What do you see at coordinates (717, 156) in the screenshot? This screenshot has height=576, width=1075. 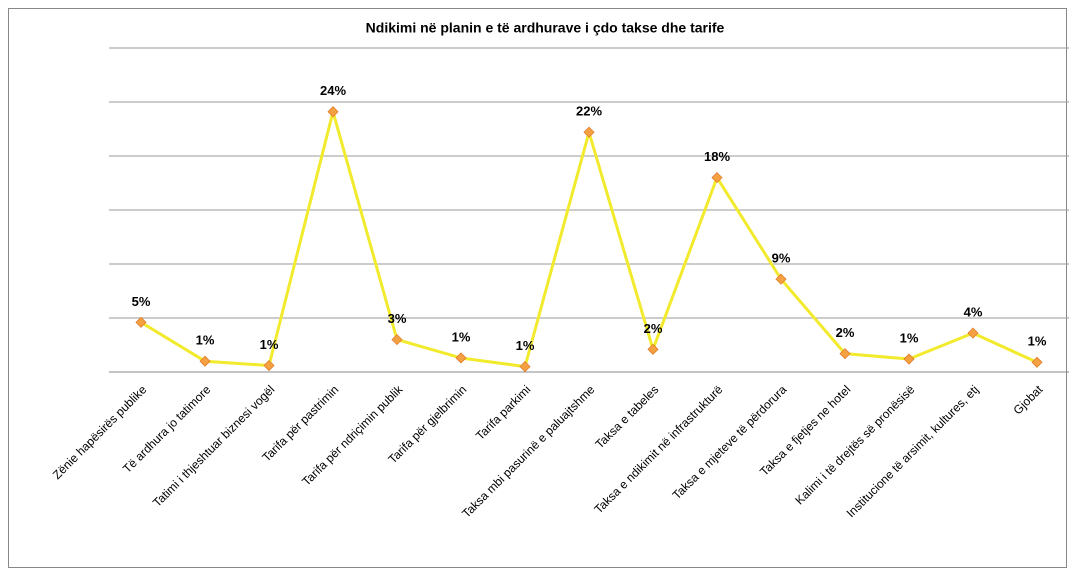 I see `data-label: 18%` at bounding box center [717, 156].